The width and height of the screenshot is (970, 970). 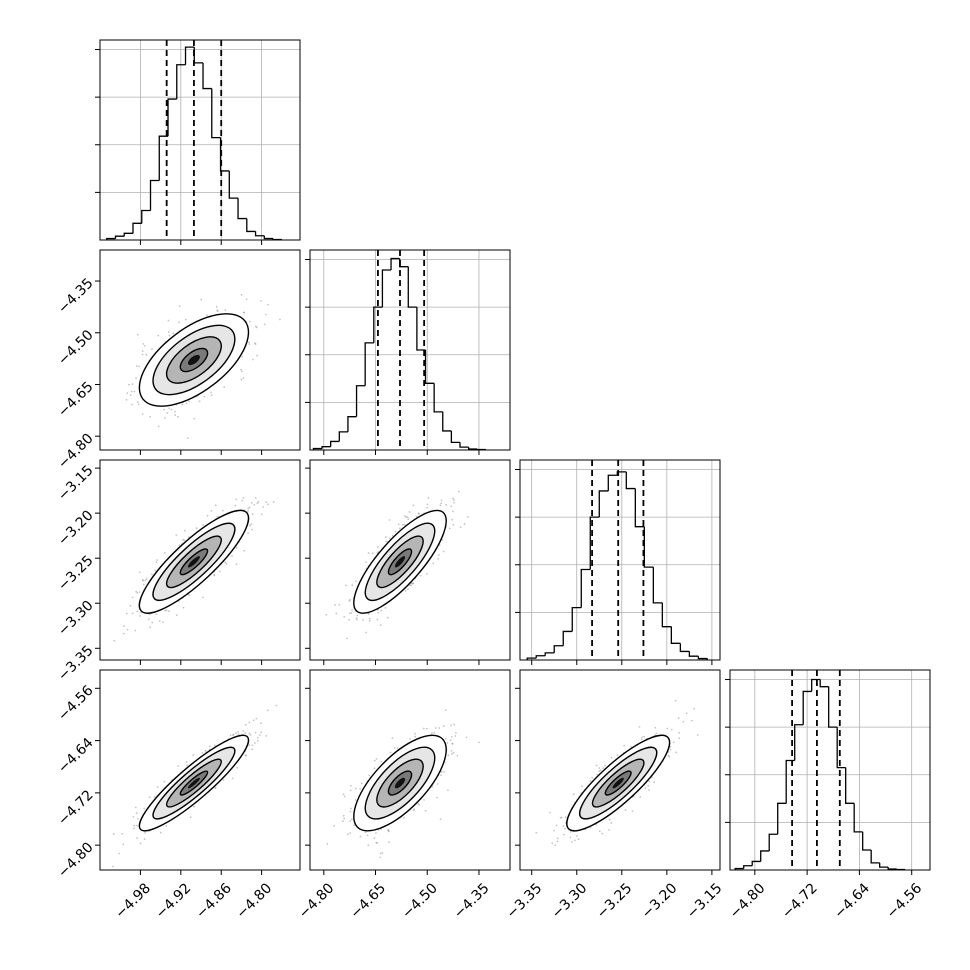 What do you see at coordinates (618, 783) in the screenshot?
I see `density-core` at bounding box center [618, 783].